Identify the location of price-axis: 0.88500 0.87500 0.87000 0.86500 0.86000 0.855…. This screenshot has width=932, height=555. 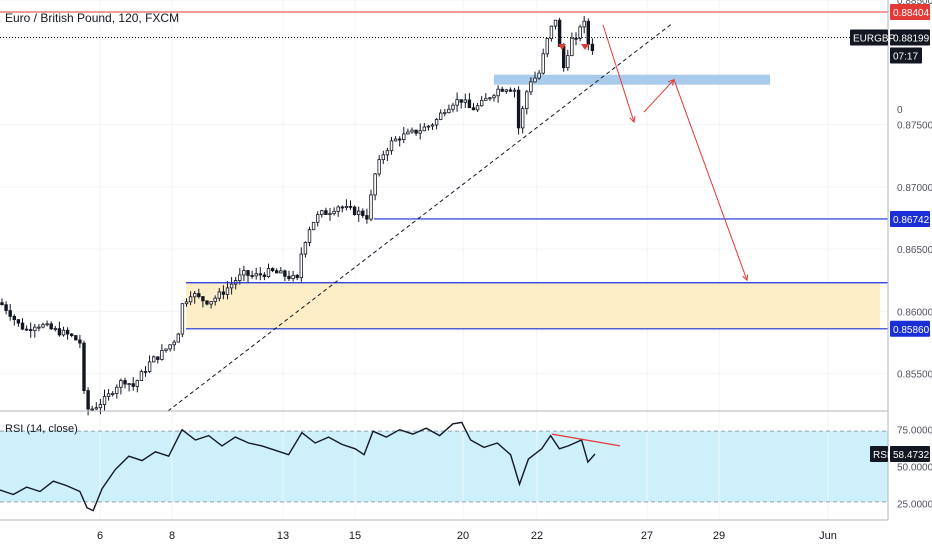
(914, 190).